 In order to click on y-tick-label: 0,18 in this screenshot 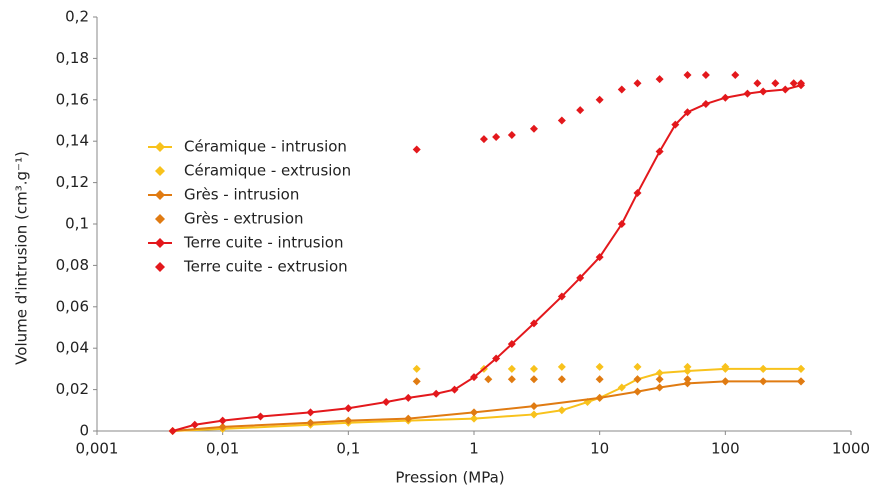, I will do `click(72, 58)`.